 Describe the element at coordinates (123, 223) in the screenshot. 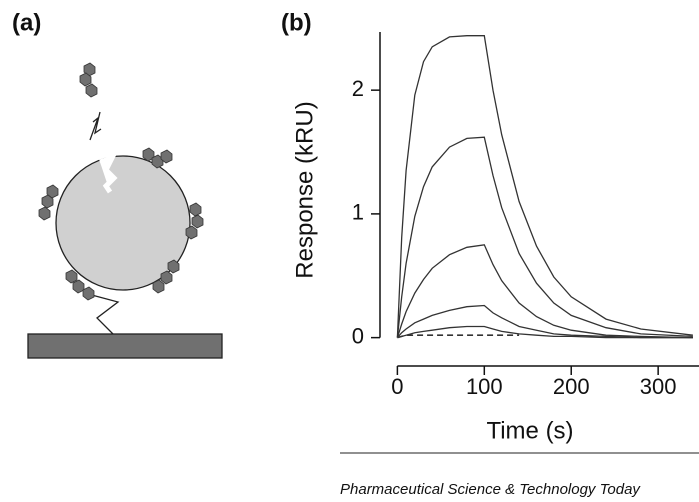

I see `liposome` at that location.